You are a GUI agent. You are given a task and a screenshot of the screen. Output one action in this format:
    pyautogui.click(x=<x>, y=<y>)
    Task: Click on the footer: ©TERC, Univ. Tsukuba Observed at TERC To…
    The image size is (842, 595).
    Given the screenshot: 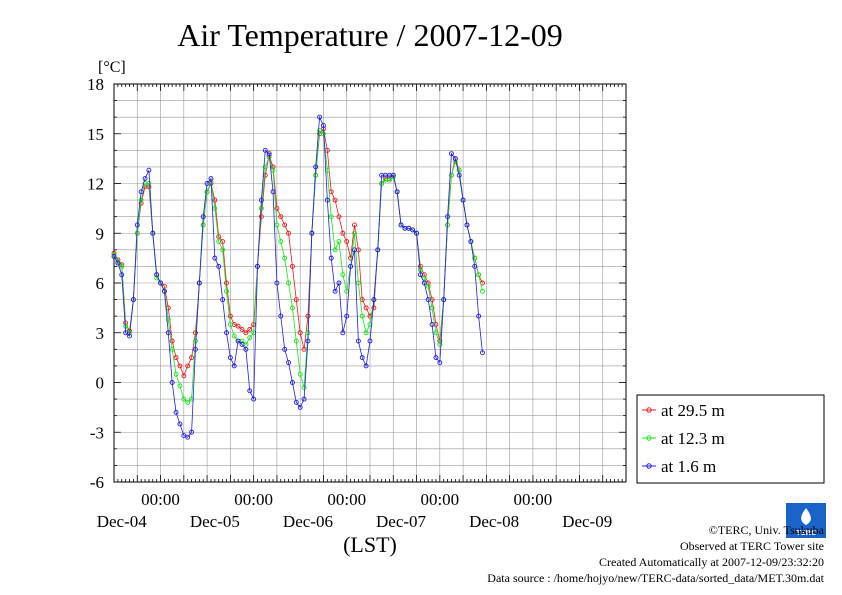 What is the action you would take?
    pyautogui.click(x=655, y=554)
    